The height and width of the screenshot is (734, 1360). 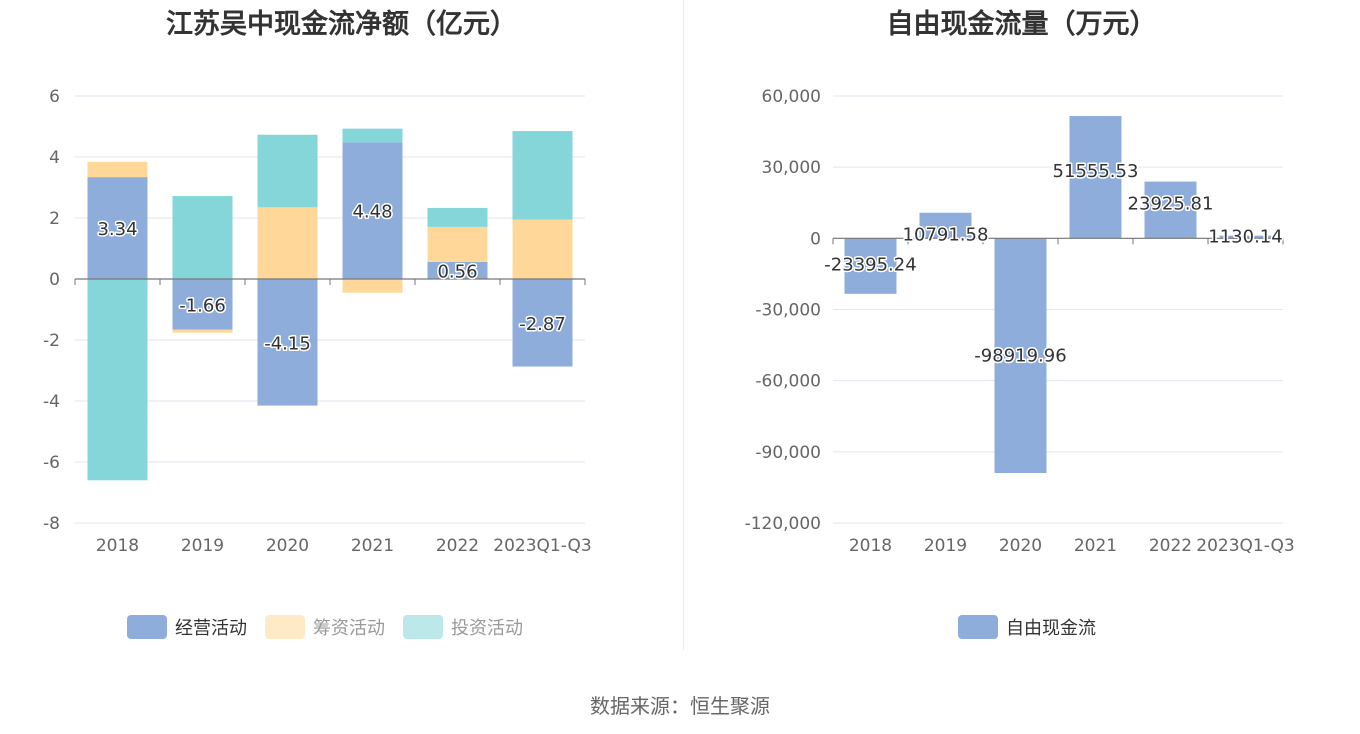 What do you see at coordinates (54, 97) in the screenshot?
I see `cashflow-y-tick-label: 6` at bounding box center [54, 97].